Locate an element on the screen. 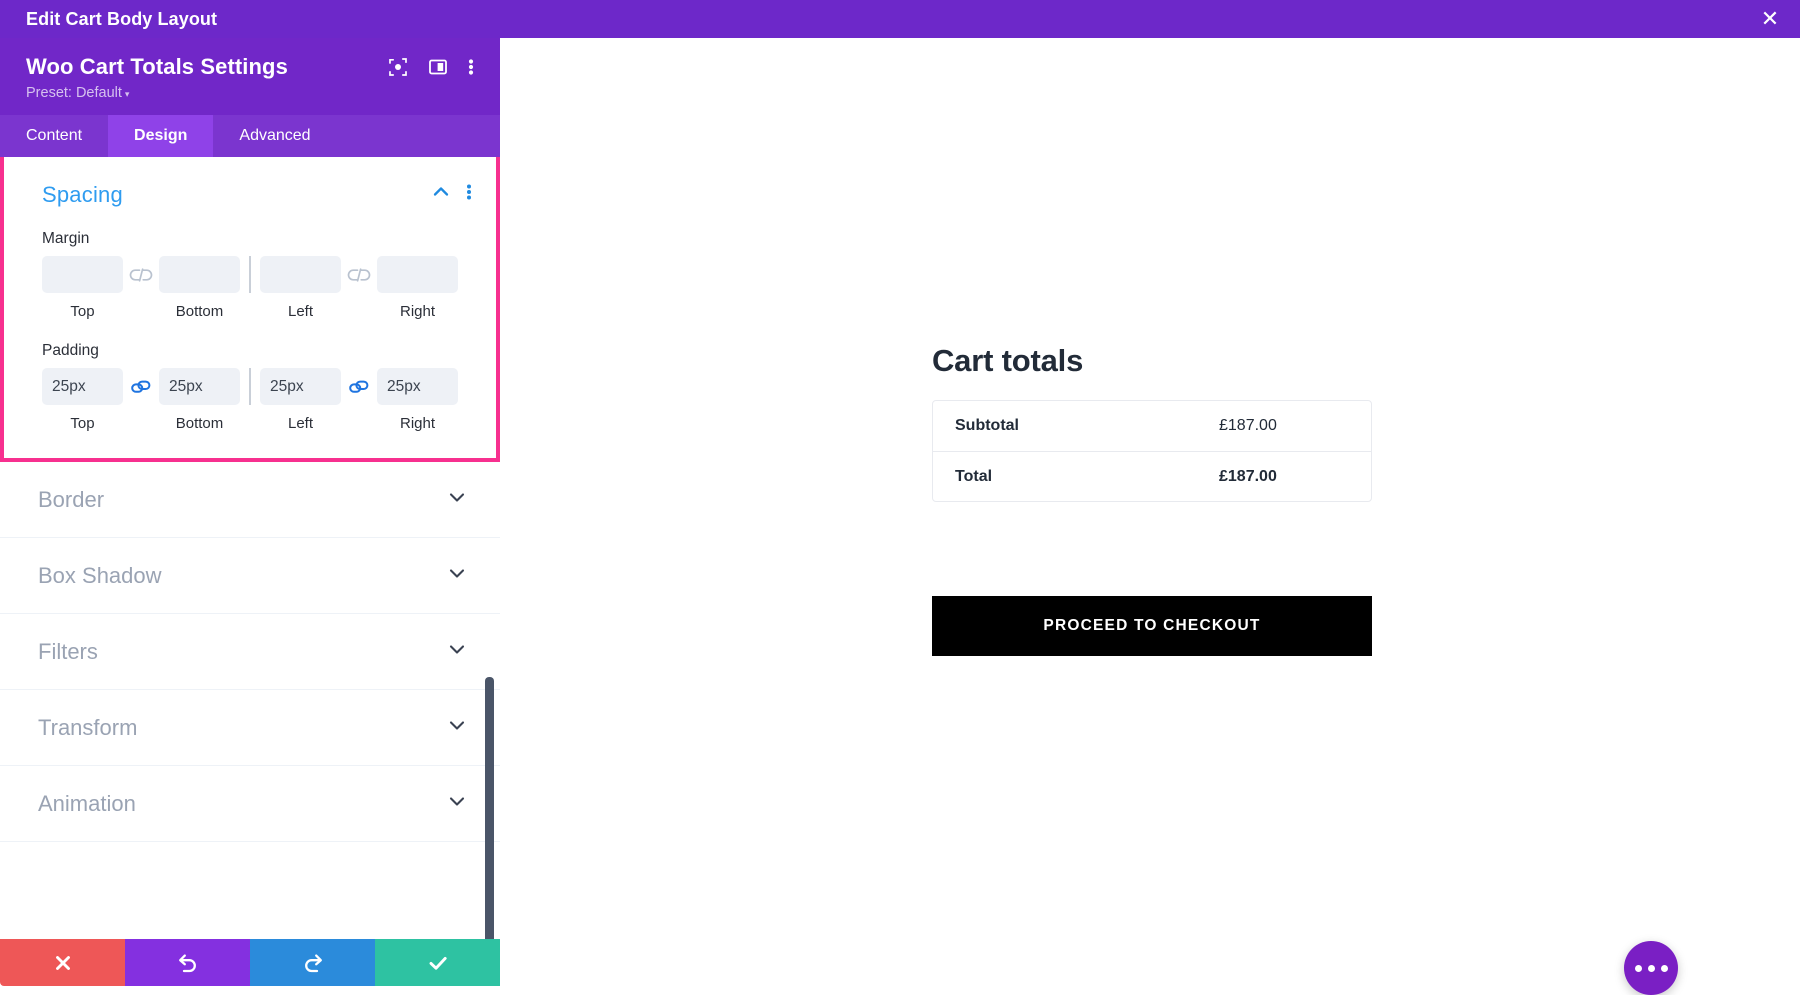 The image size is (1800, 995). margin-right-caption: Right is located at coordinates (417, 311).